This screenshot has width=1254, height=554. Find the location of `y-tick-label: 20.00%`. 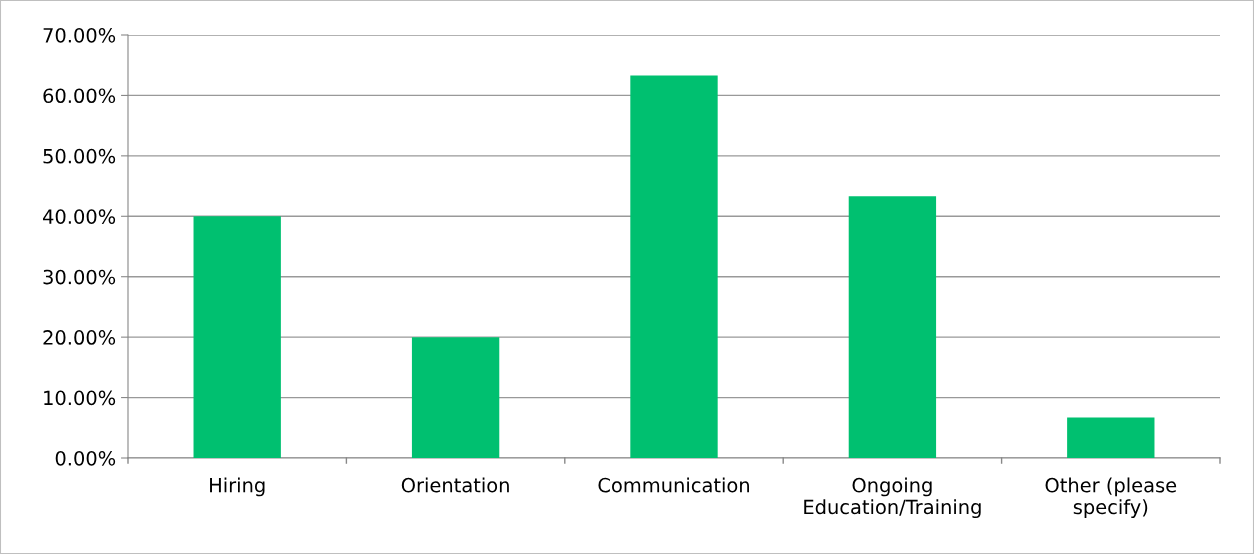

y-tick-label: 20.00% is located at coordinates (79, 337).